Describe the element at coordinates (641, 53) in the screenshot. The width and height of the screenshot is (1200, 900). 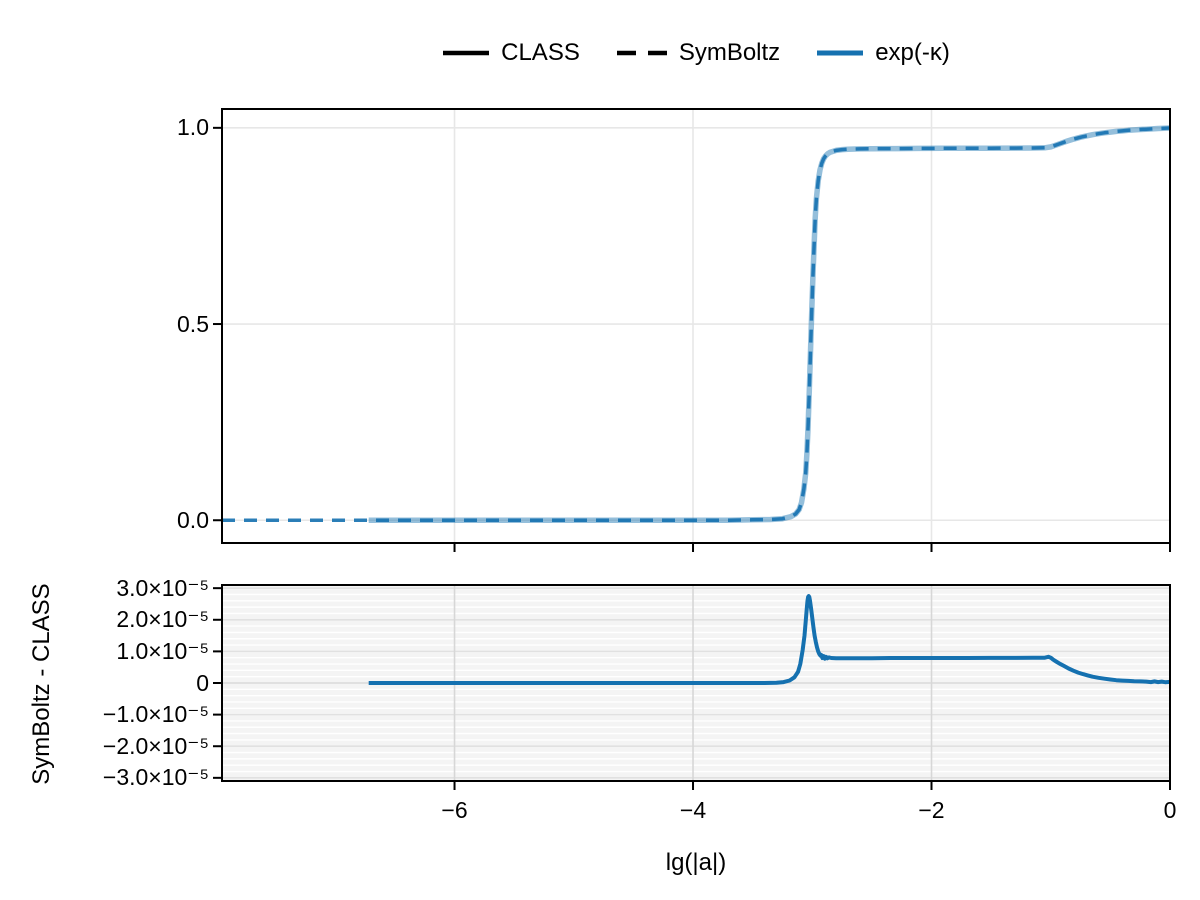
I see `dashed-line-icon` at that location.